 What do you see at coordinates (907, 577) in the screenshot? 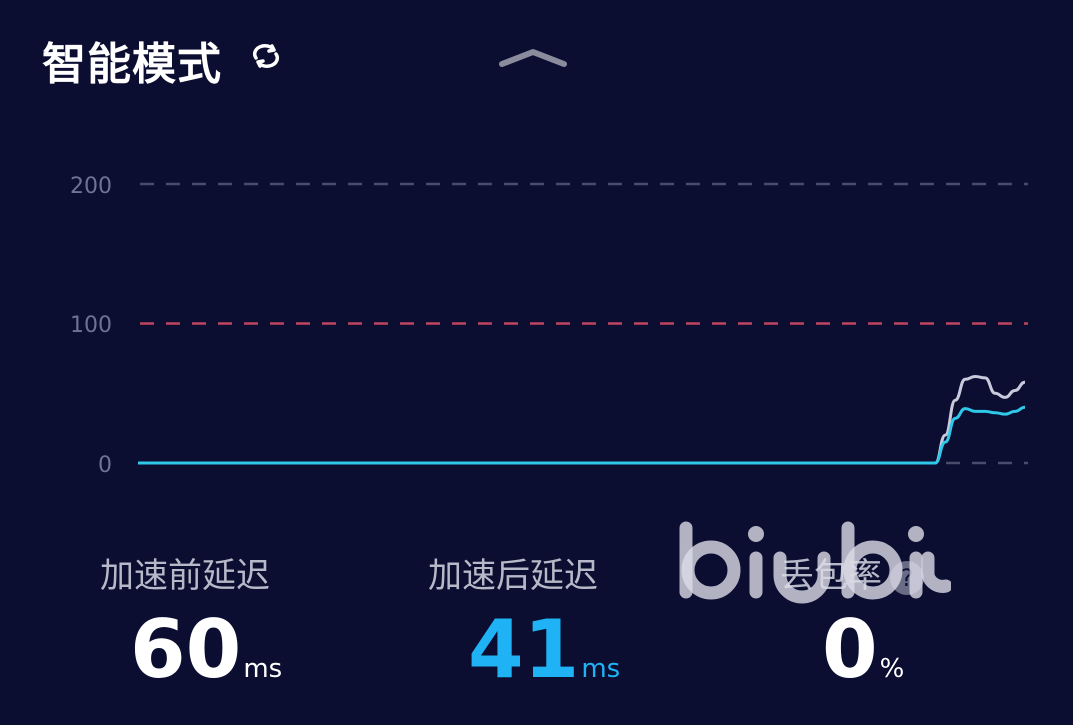
I see `help-icon: ?` at bounding box center [907, 577].